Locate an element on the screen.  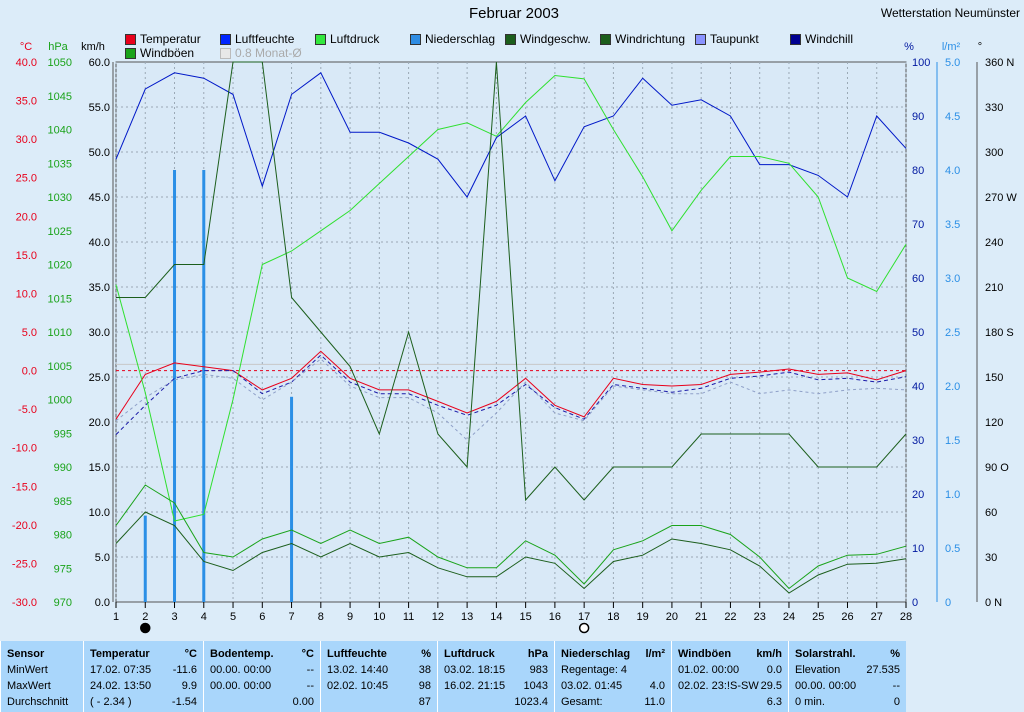
stats-cell-label: Niederschlag is located at coordinates (596, 654).